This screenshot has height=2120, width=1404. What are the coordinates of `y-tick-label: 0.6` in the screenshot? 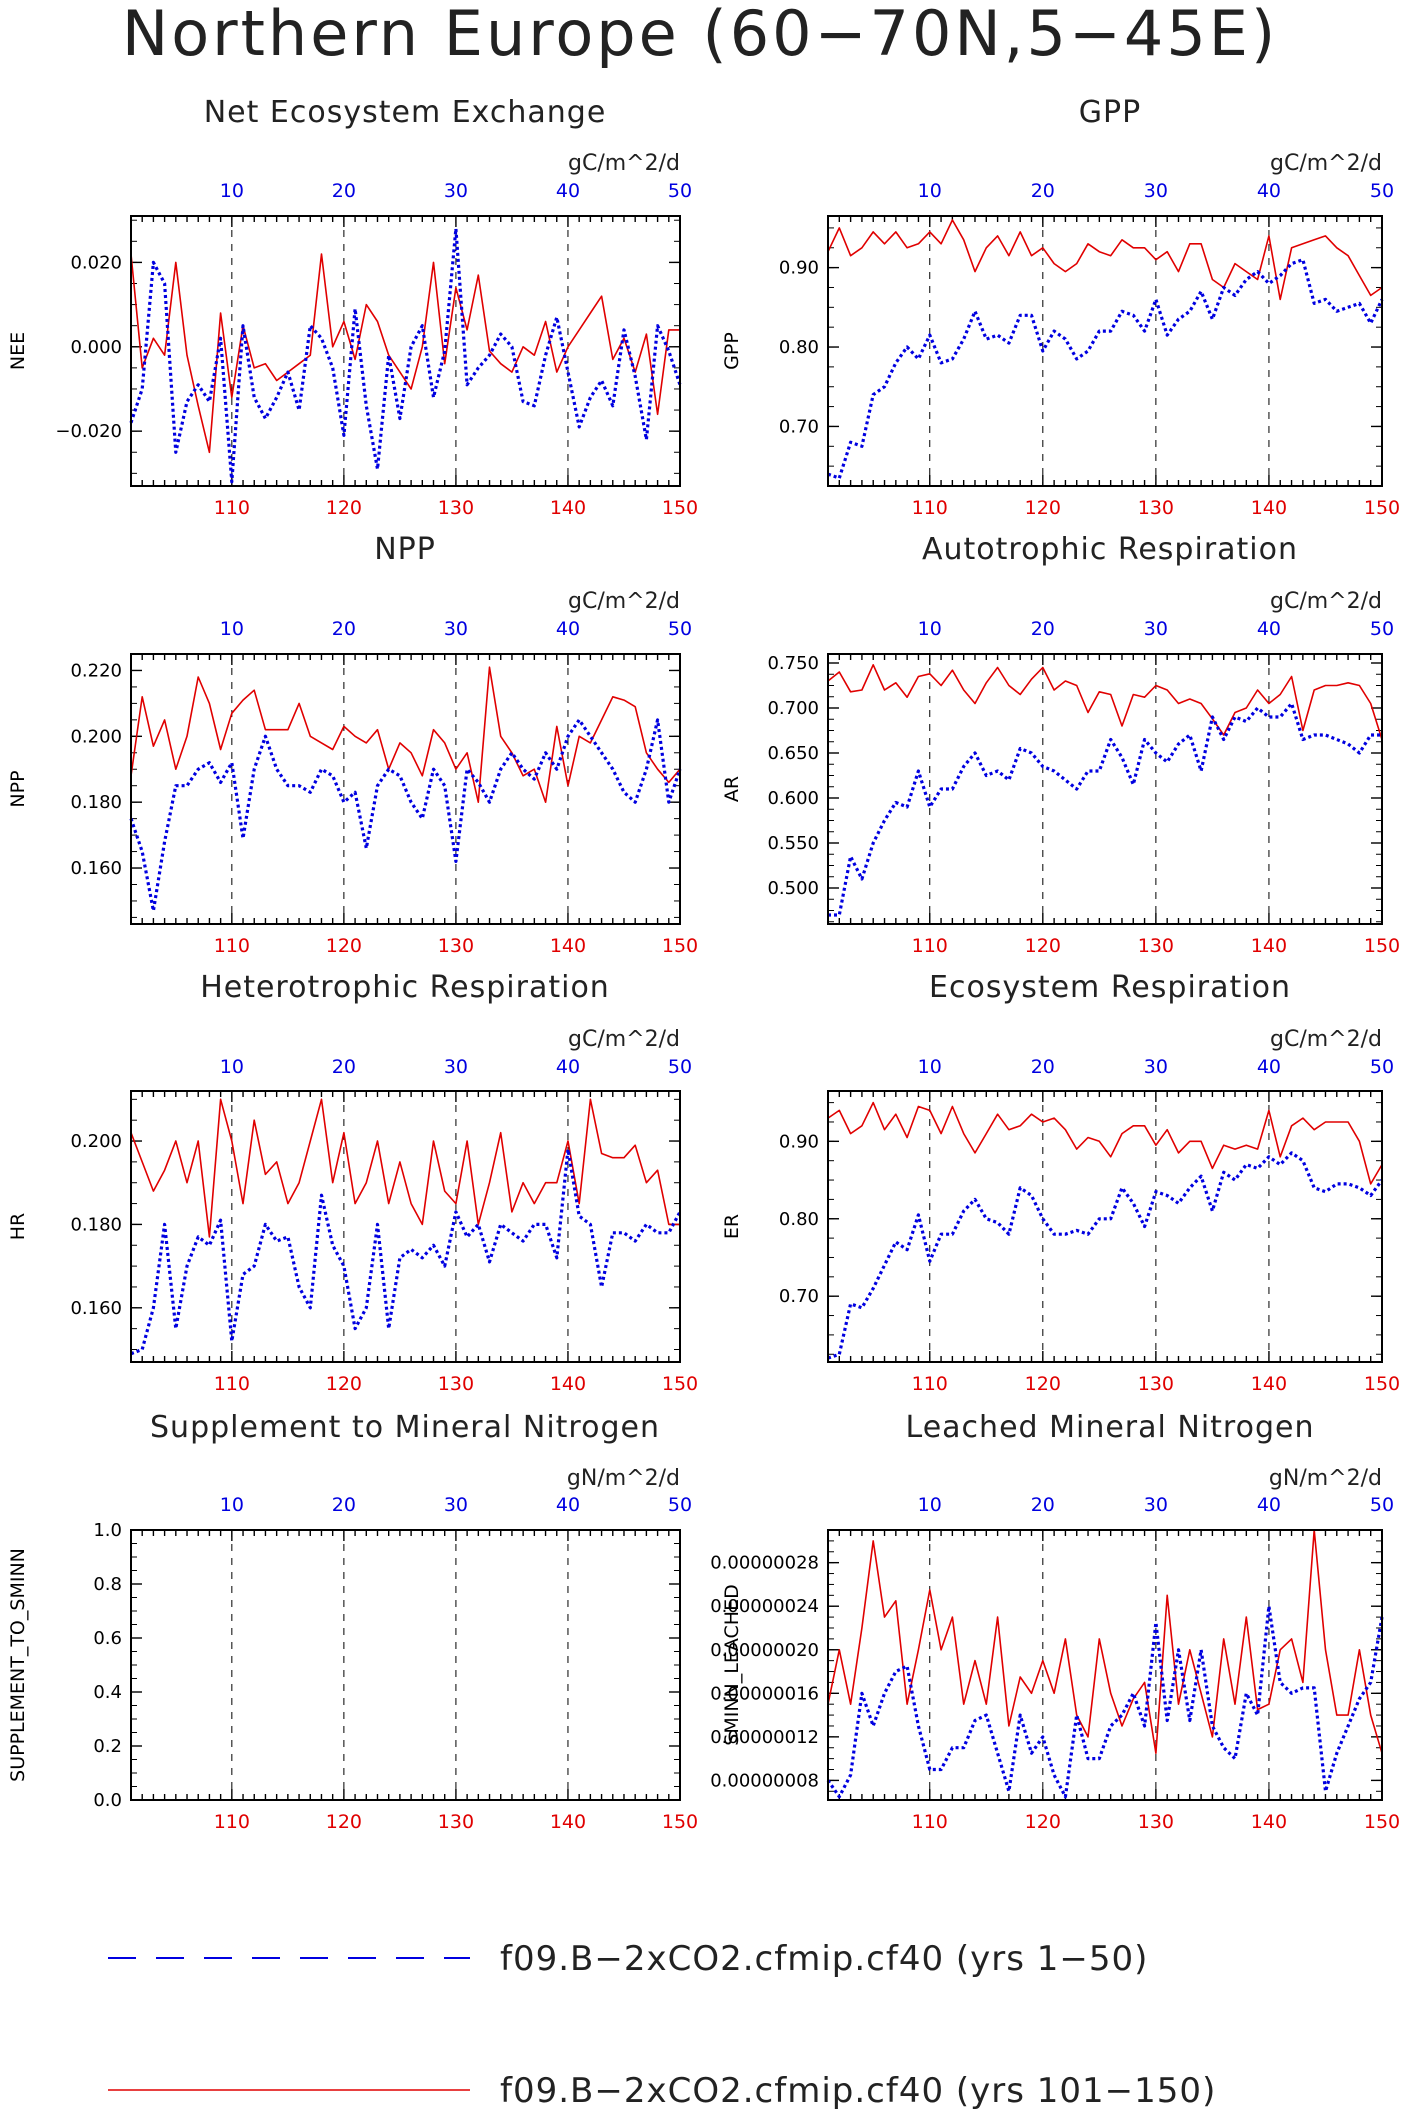 It's located at (107, 1638).